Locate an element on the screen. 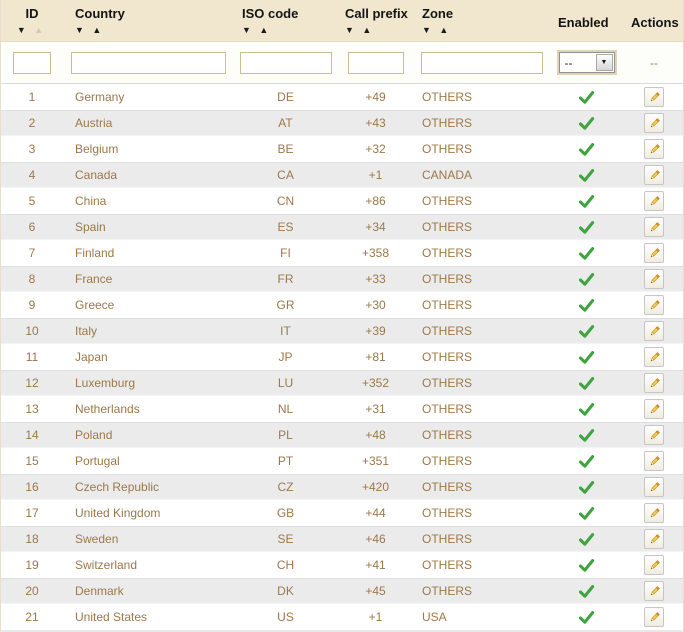 The image size is (684, 632). row-id: 15 is located at coordinates (32, 461).